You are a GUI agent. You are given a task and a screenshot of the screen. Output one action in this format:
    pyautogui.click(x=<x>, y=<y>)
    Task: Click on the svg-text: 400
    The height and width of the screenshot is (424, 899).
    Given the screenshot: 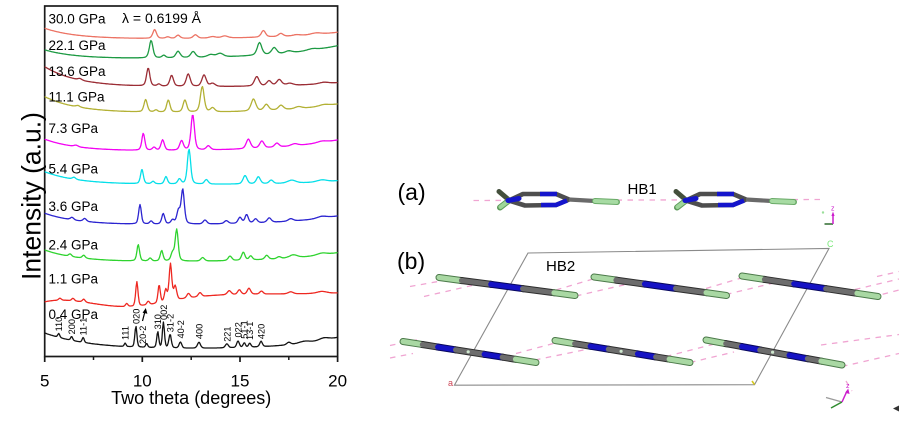 What is the action you would take?
    pyautogui.click(x=199, y=331)
    